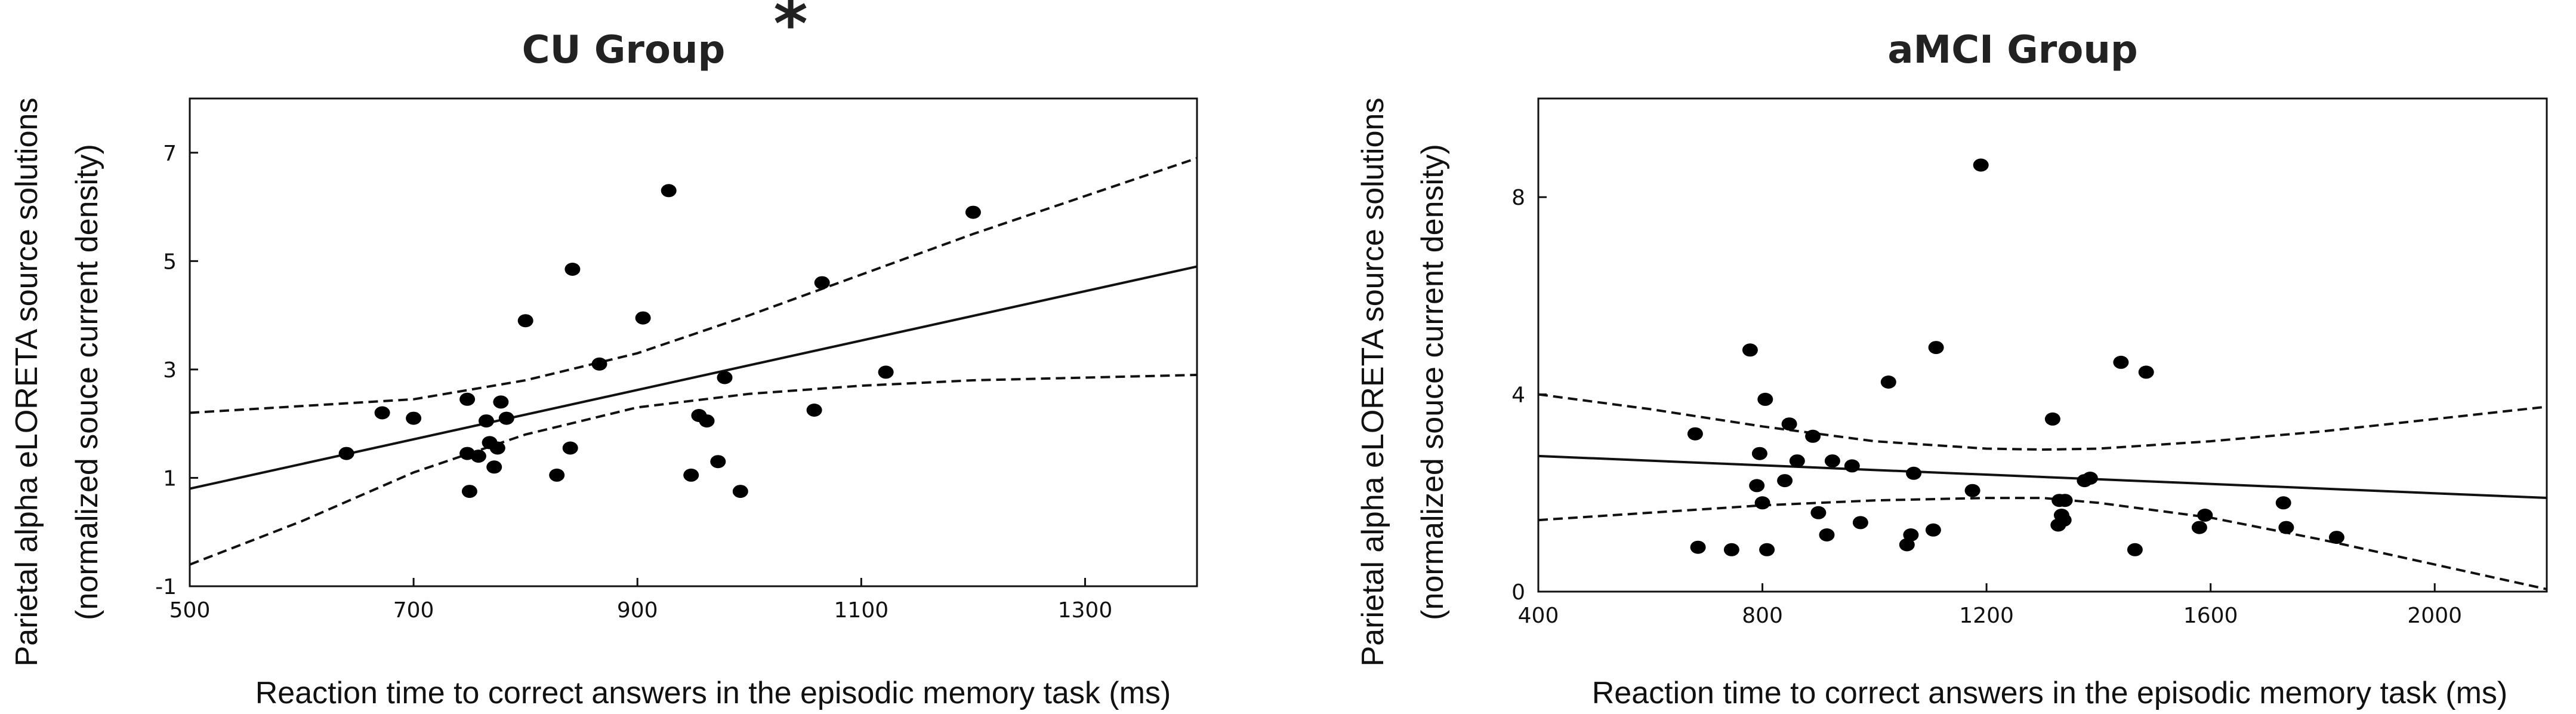  Describe the element at coordinates (170, 370) in the screenshot. I see `y-tick-label: 3` at that location.